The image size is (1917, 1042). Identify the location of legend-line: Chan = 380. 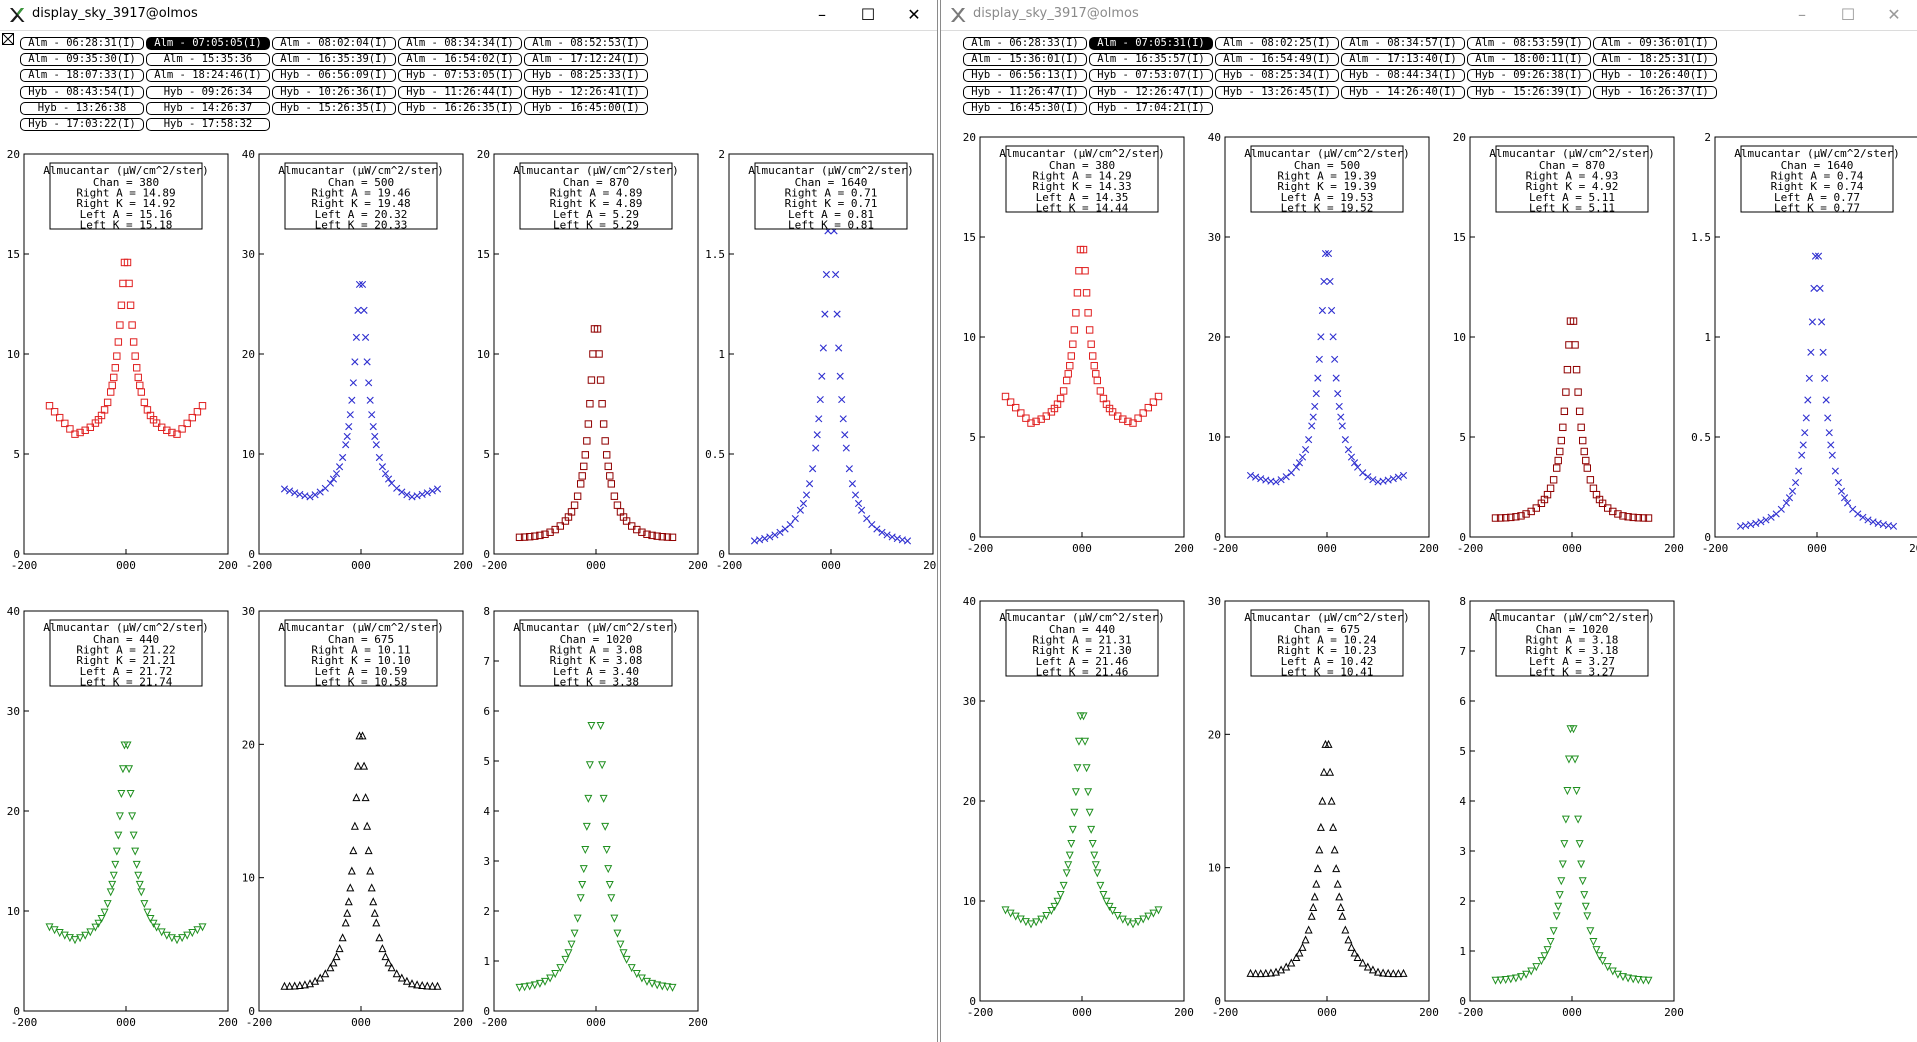
(126, 182).